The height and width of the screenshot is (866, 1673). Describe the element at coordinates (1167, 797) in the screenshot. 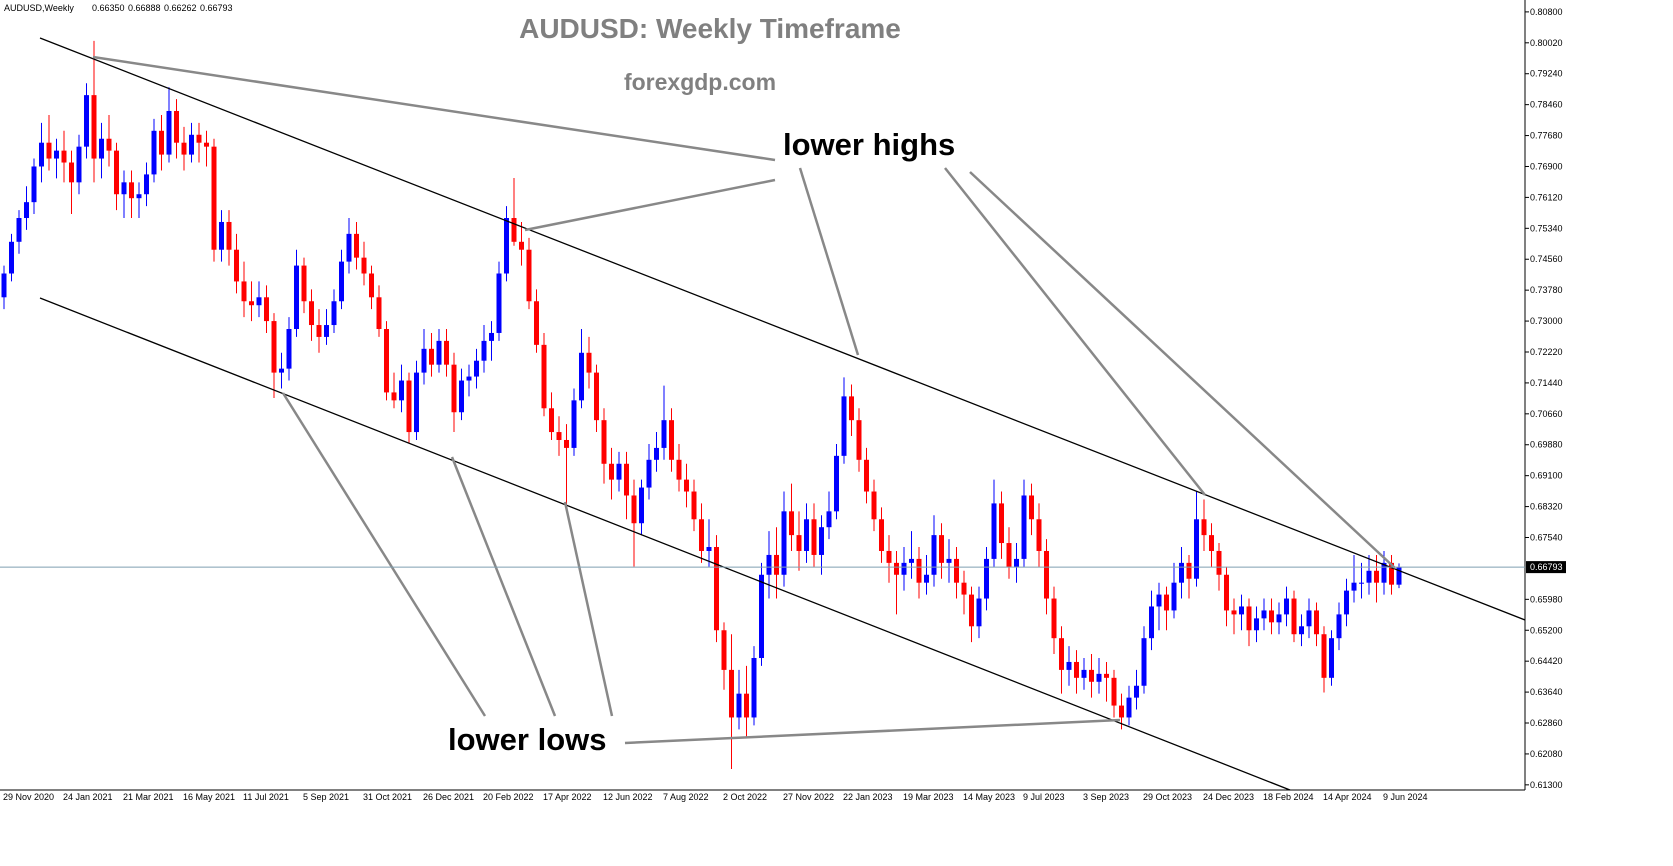

I see `x-tick-label: 29 Oct 2023` at that location.